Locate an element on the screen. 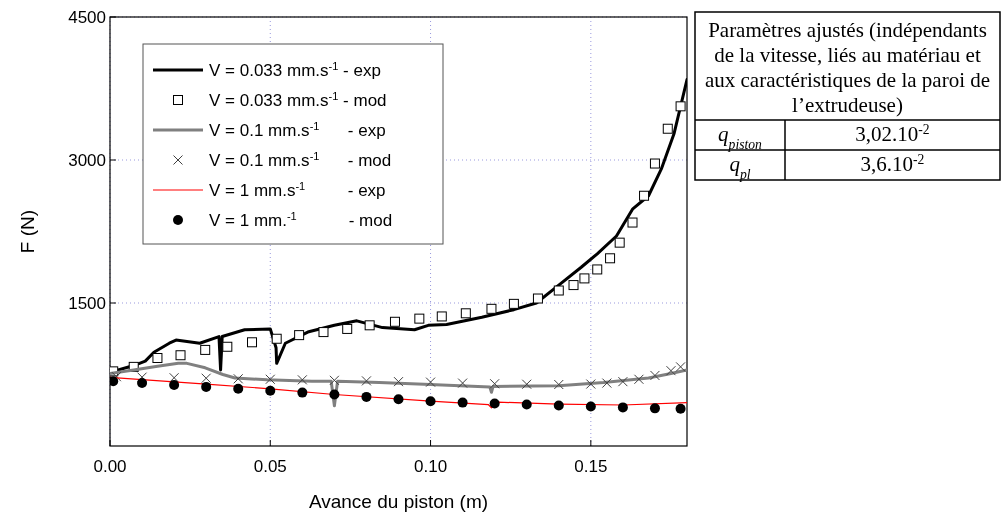 This screenshot has width=1003, height=526. text: 3,6.10$^{-2}$ is located at coordinates (892, 163).